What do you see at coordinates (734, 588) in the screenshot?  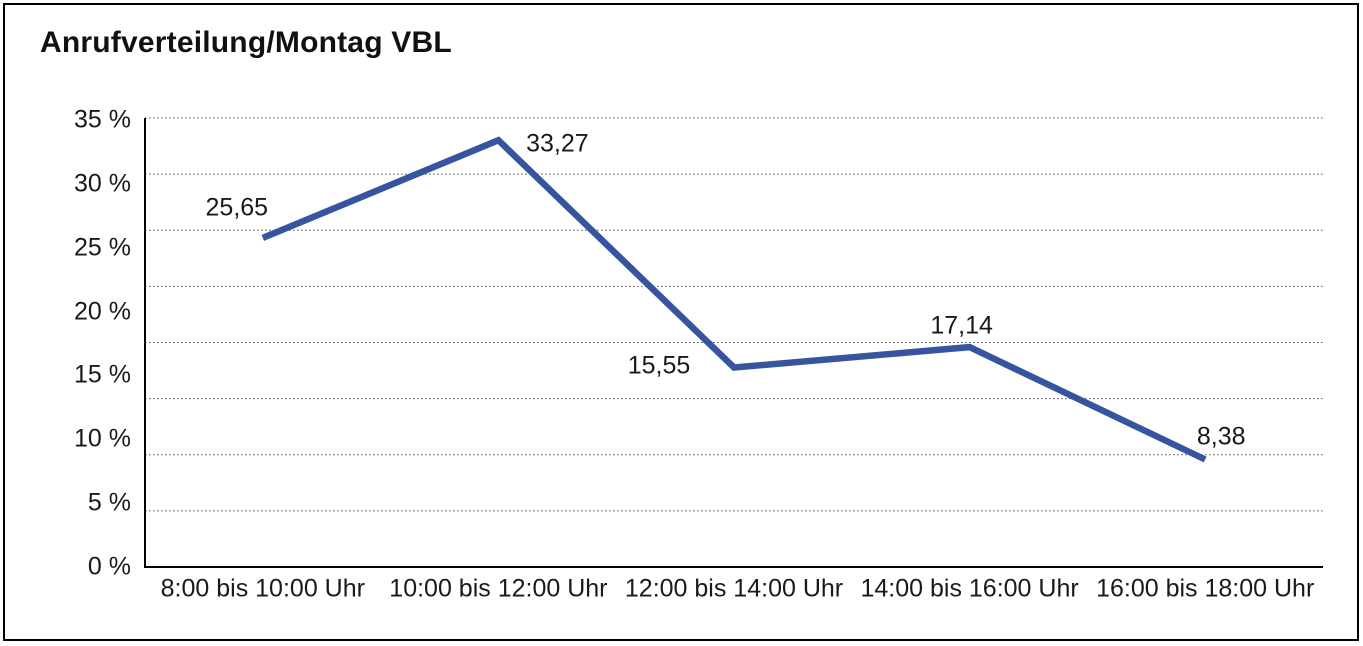 I see `x-axis-category-label: 12:00 bis 14:00 Uhr` at bounding box center [734, 588].